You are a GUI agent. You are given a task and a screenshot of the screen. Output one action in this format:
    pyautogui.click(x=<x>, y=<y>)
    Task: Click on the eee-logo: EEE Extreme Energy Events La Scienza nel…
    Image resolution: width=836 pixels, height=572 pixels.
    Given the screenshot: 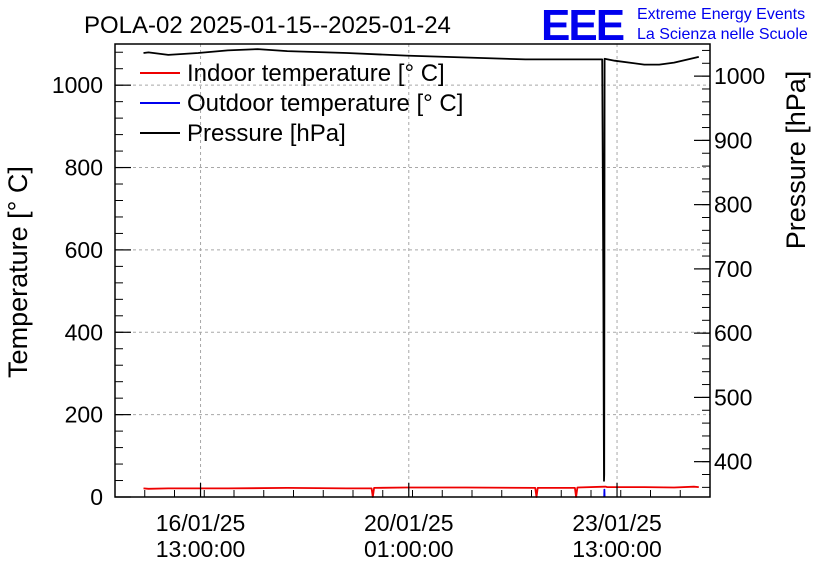 What is the action you would take?
    pyautogui.click(x=674, y=25)
    